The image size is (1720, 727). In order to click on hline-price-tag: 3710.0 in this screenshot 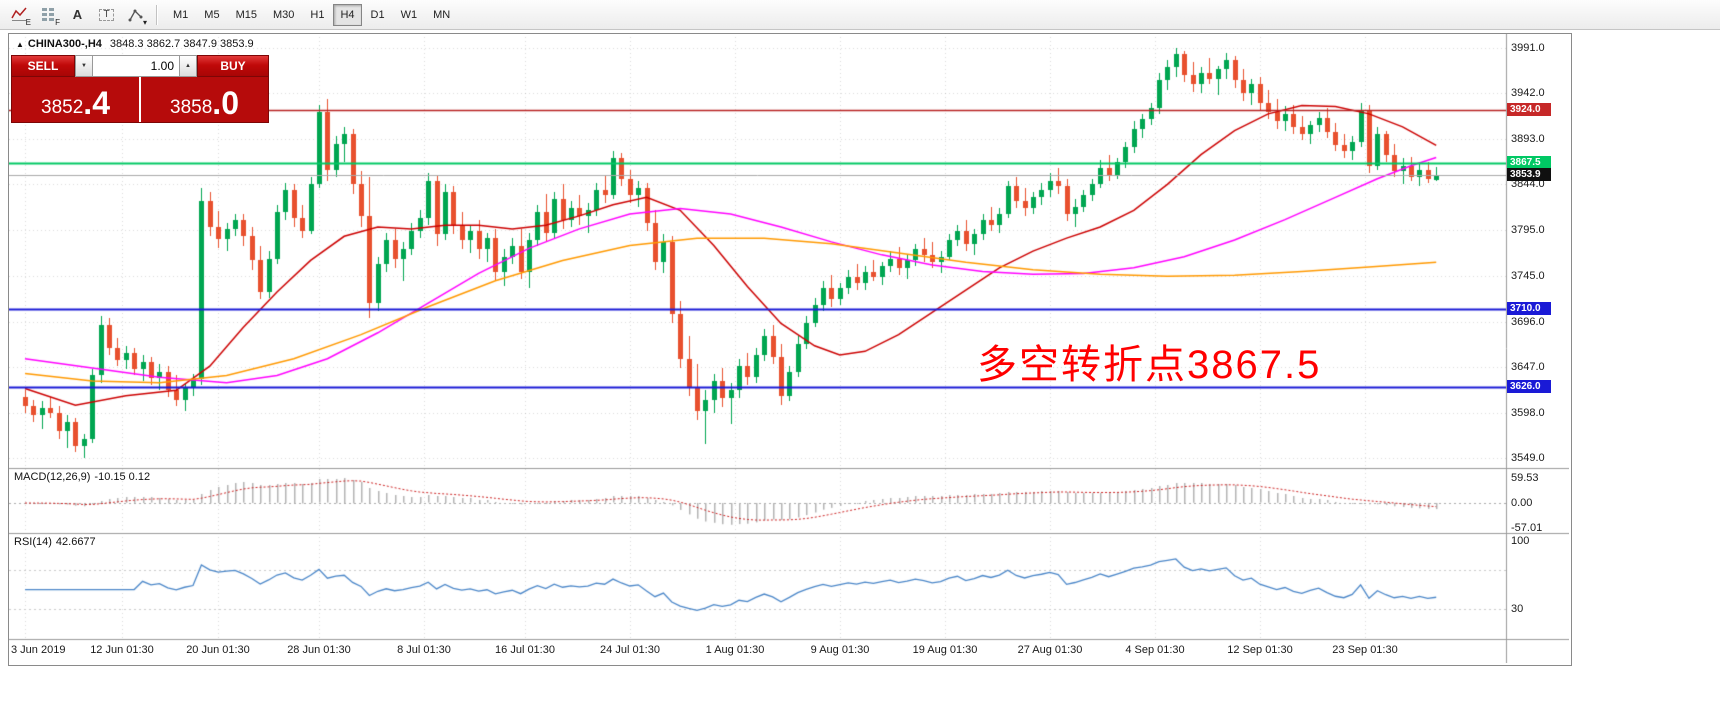, I will do `click(1529, 308)`.